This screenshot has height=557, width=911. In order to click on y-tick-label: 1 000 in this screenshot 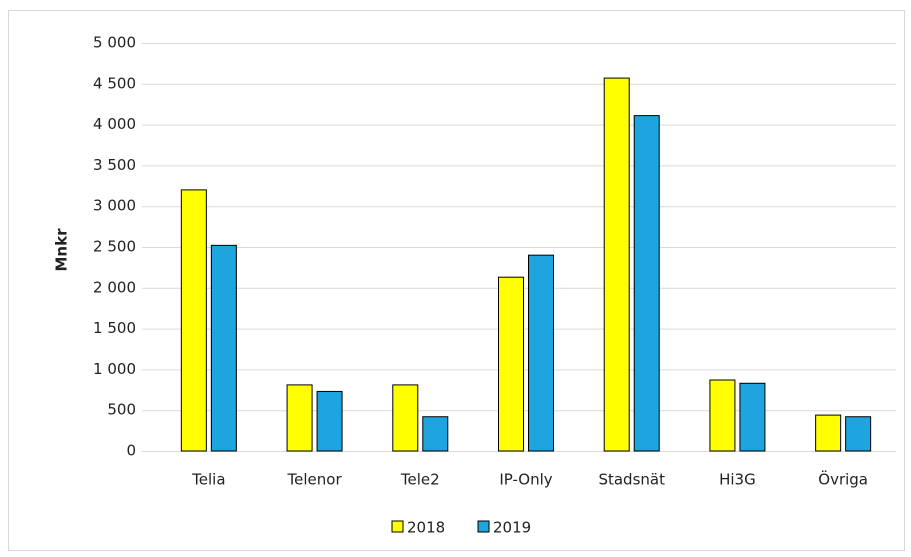, I will do `click(114, 369)`.